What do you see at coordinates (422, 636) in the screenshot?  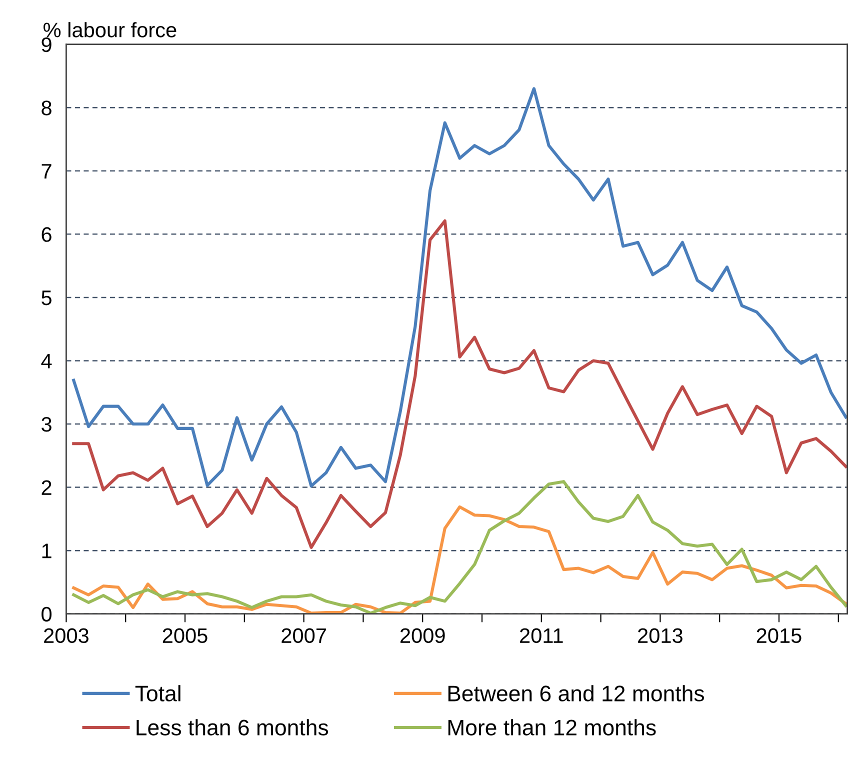 I see `x-tick-label: 2009` at bounding box center [422, 636].